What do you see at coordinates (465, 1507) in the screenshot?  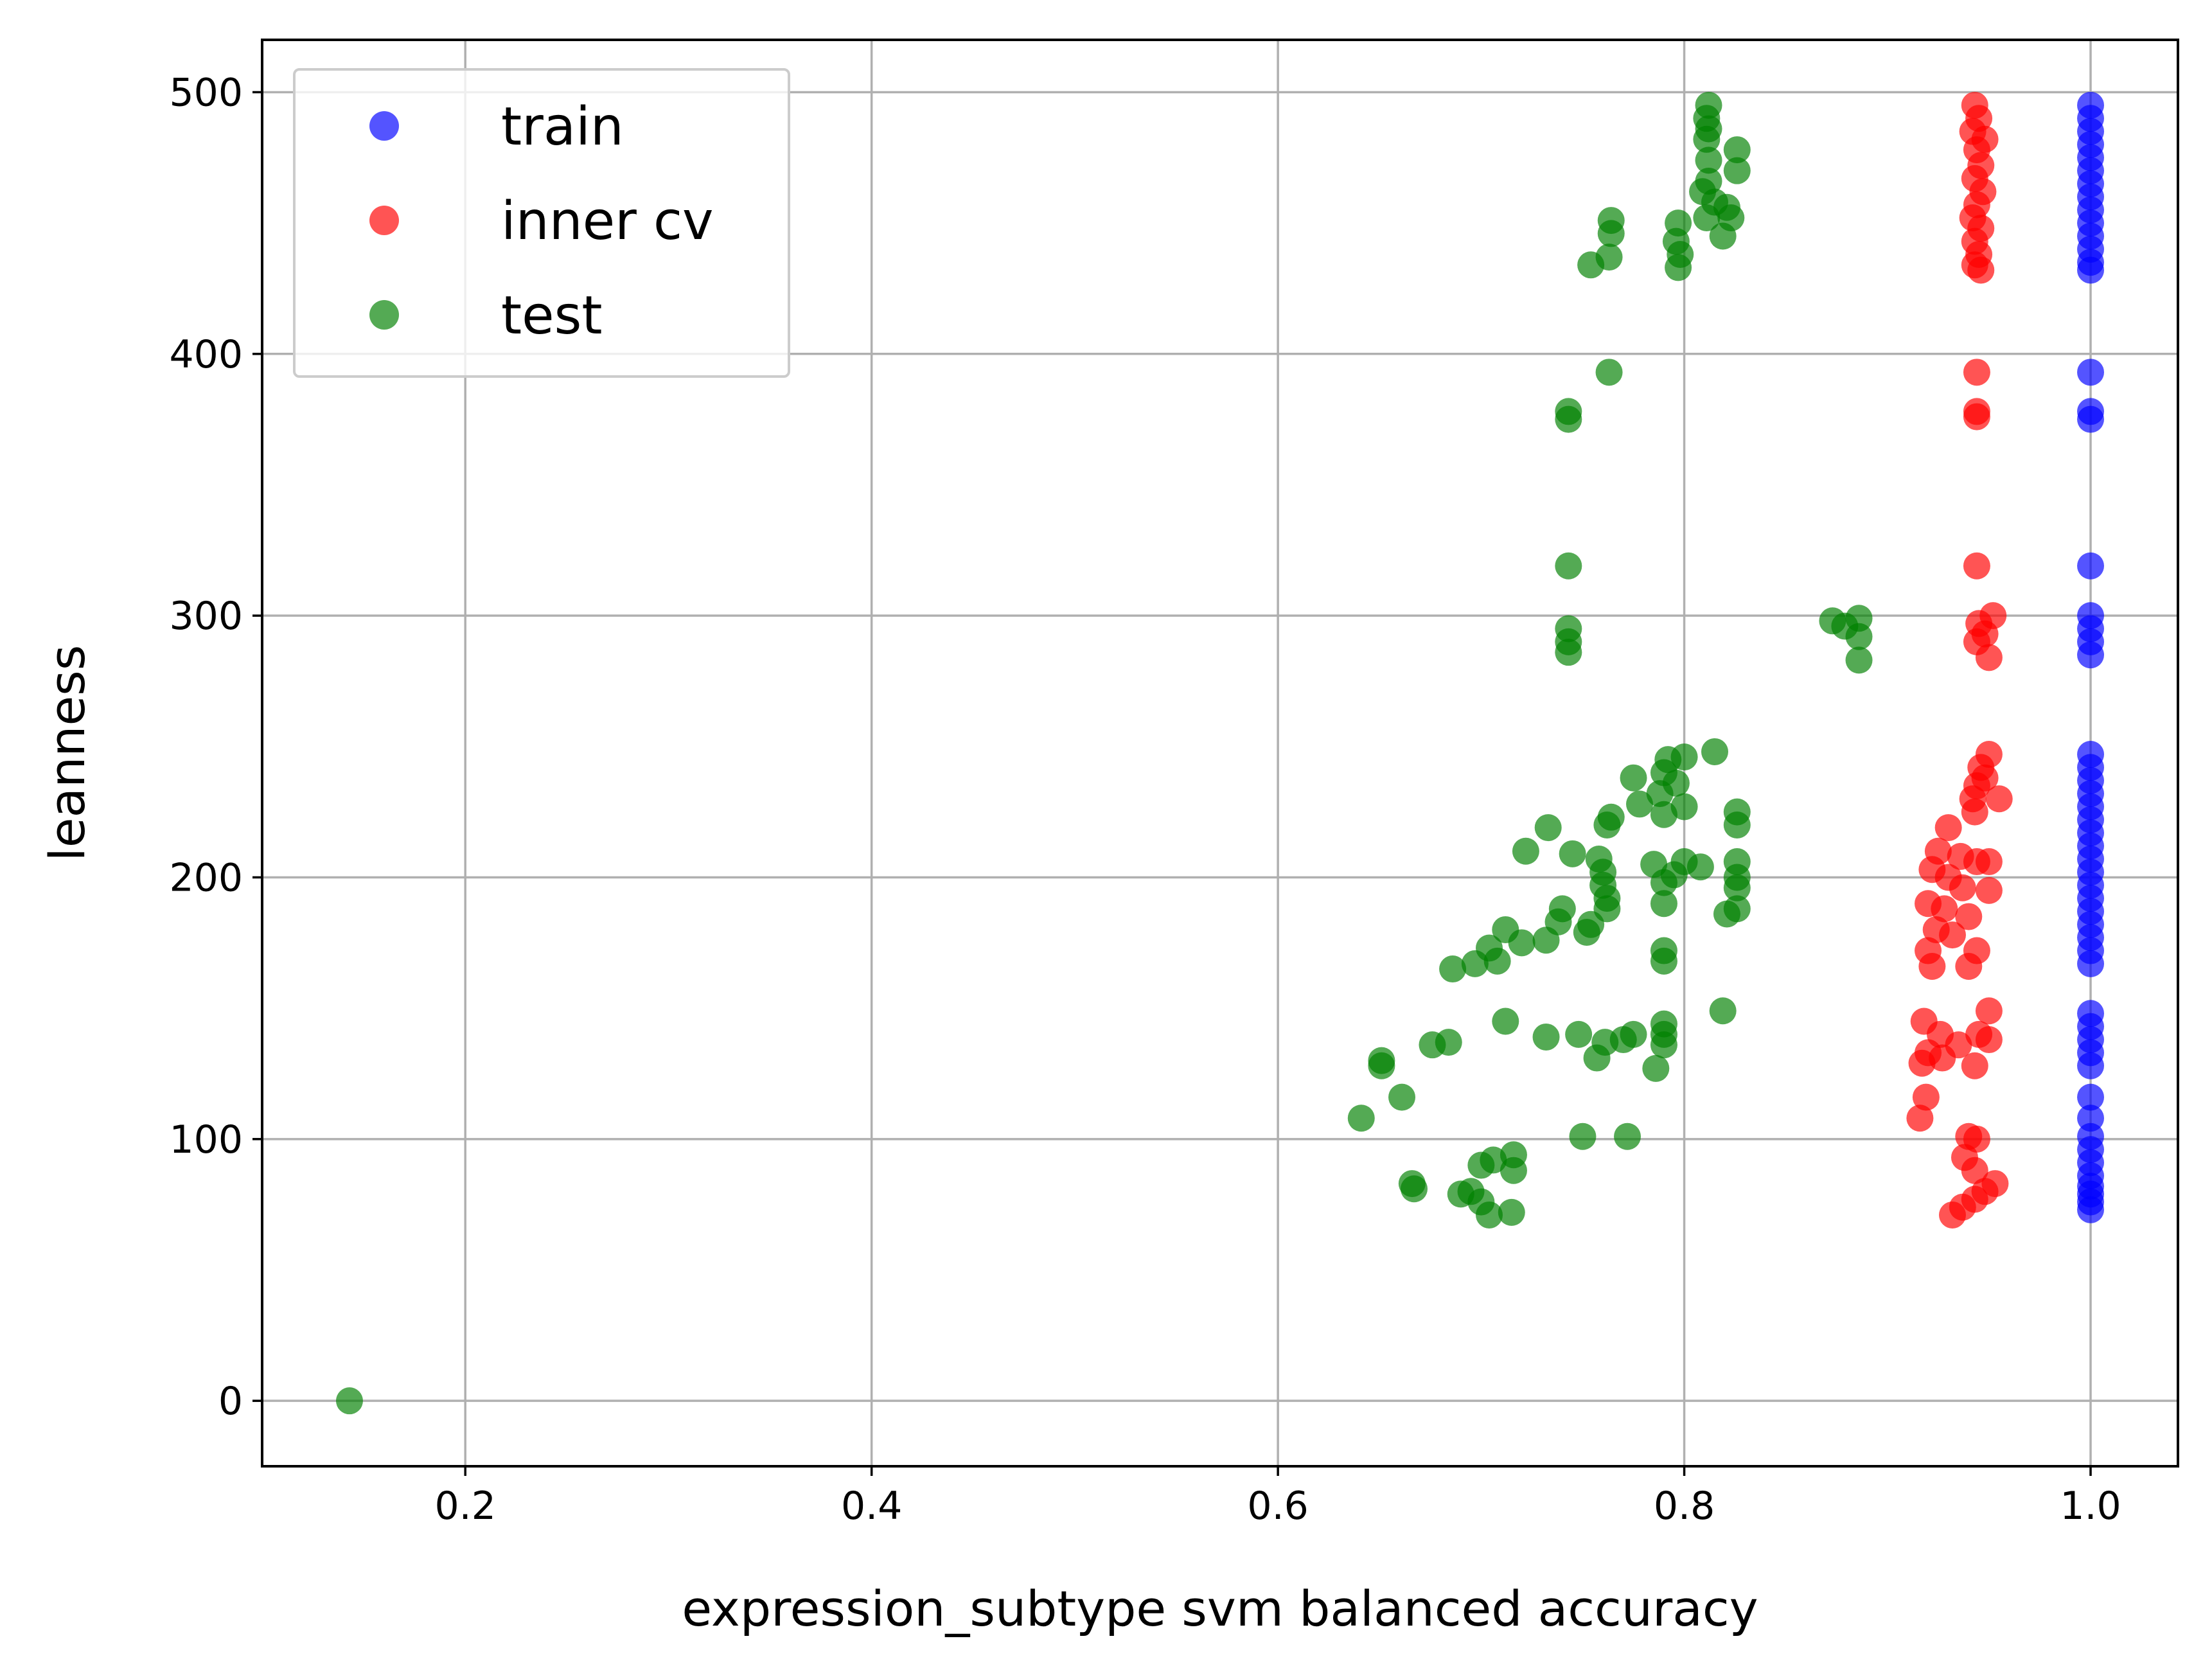 I see `x-tick-label: 0.2` at bounding box center [465, 1507].